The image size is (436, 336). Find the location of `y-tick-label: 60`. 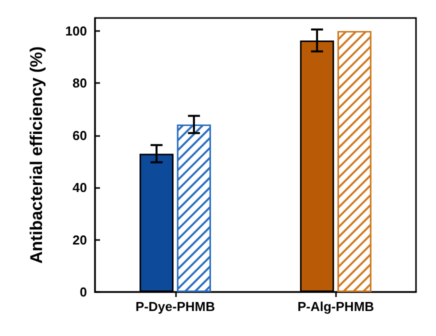

y-tick-label: 60 is located at coordinates (79, 135).